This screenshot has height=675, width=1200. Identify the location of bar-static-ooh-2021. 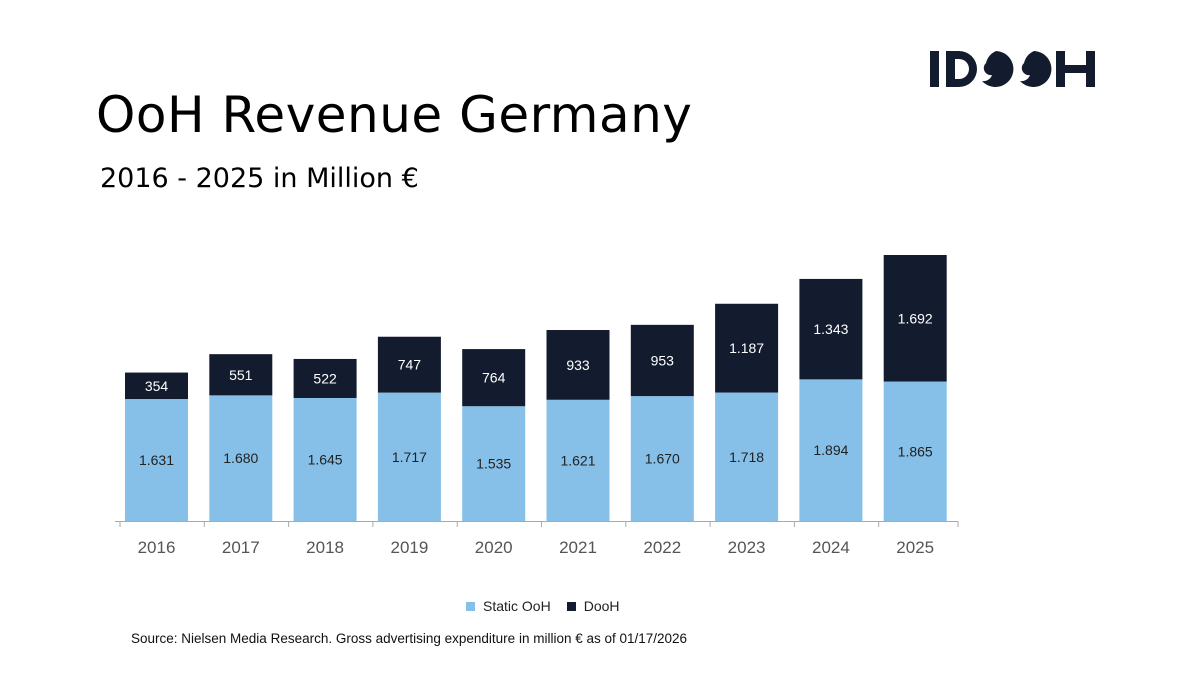
(578, 460).